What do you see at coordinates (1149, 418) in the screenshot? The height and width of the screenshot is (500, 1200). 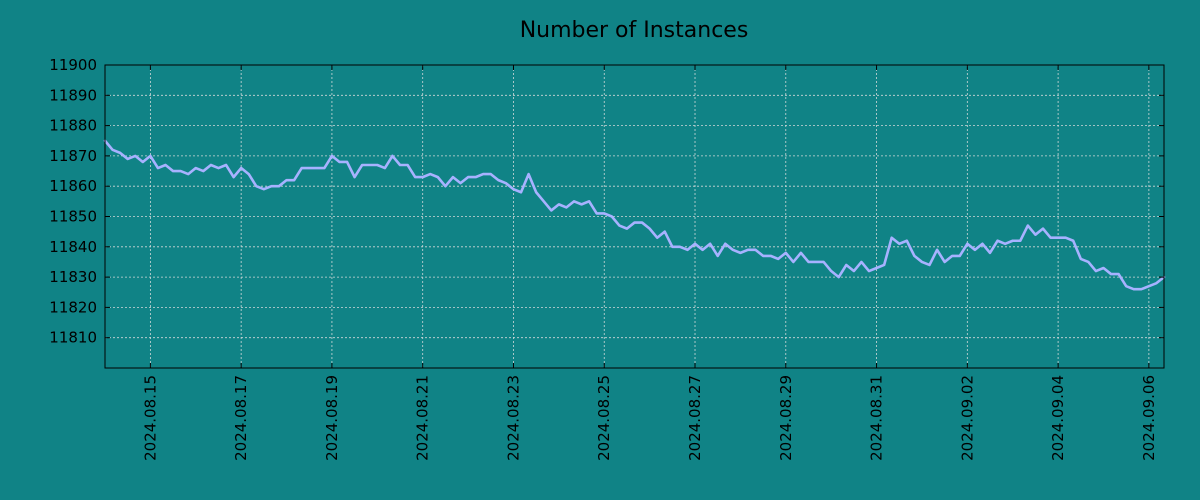 I see `x-tick-label: 2024.09.06` at bounding box center [1149, 418].